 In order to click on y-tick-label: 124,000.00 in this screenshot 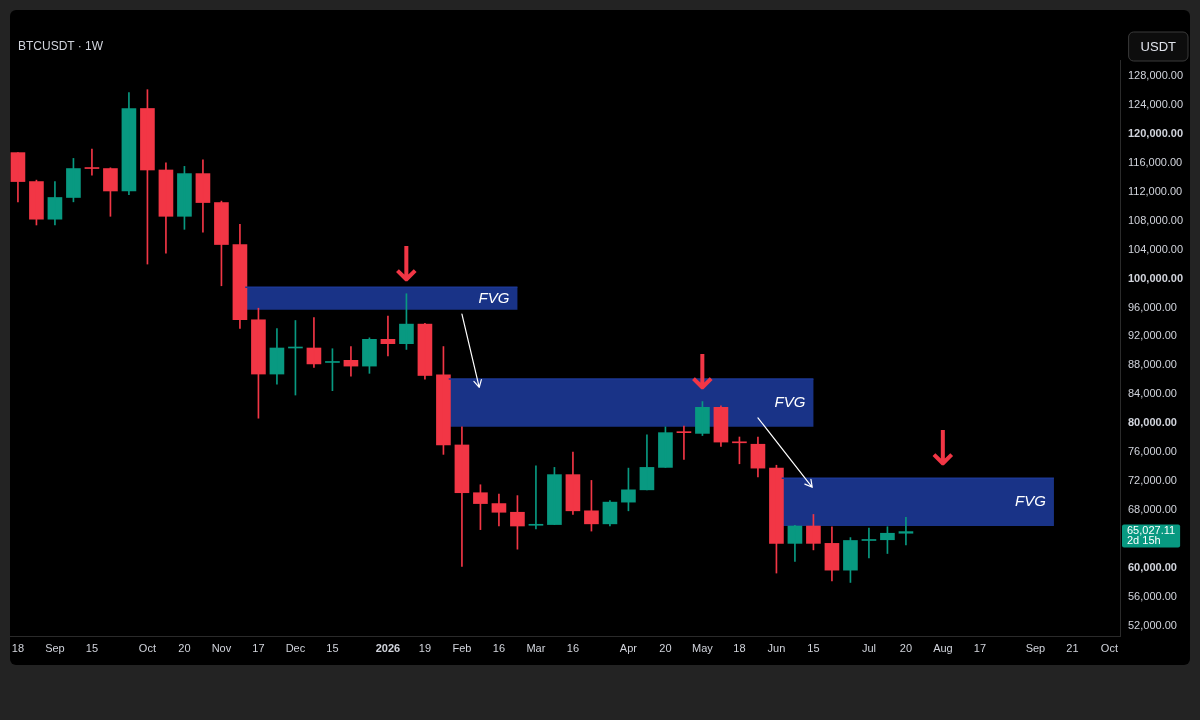, I will do `click(1156, 103)`.